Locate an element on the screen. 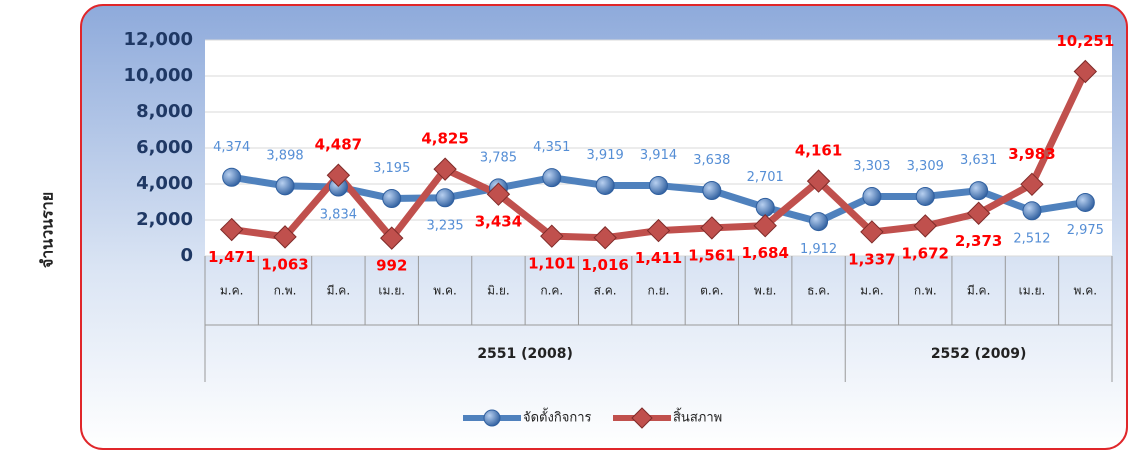  data-label: 3,309 is located at coordinates (925, 166).